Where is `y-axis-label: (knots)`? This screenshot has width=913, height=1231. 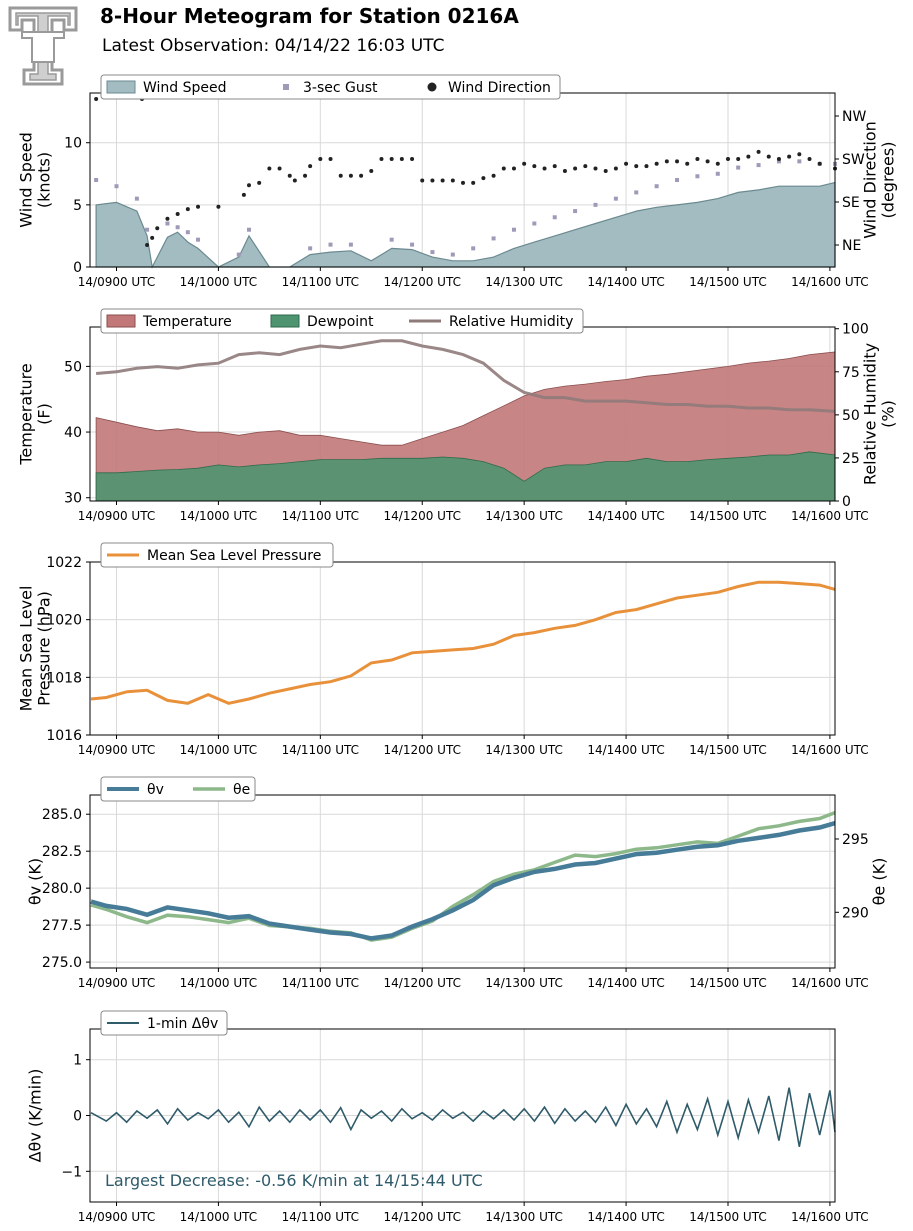
y-axis-label: (knots) is located at coordinates (44, 180).